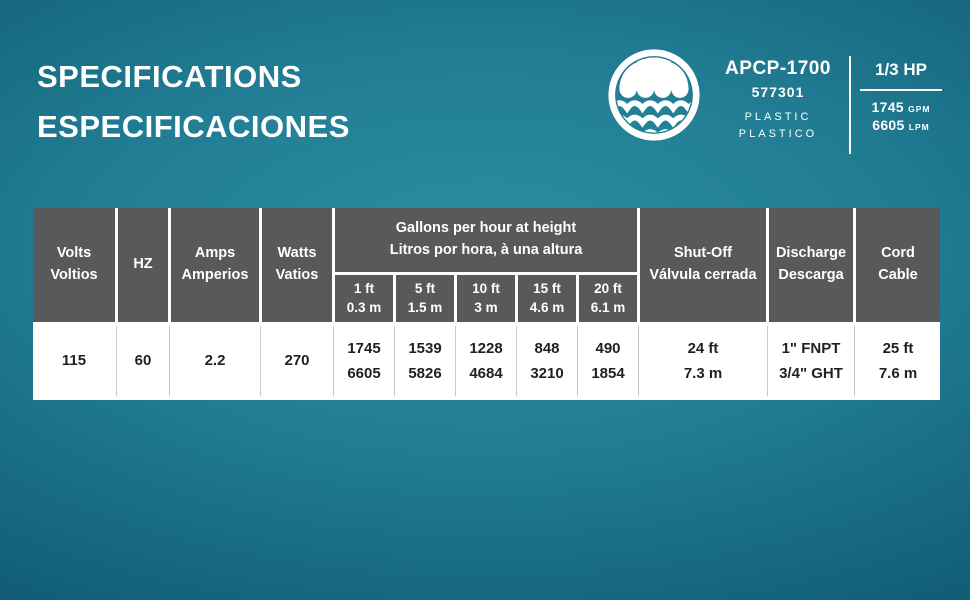 The width and height of the screenshot is (970, 600). Describe the element at coordinates (703, 348) in the screenshot. I see `cell-shutoff-ft: 24 ft` at that location.